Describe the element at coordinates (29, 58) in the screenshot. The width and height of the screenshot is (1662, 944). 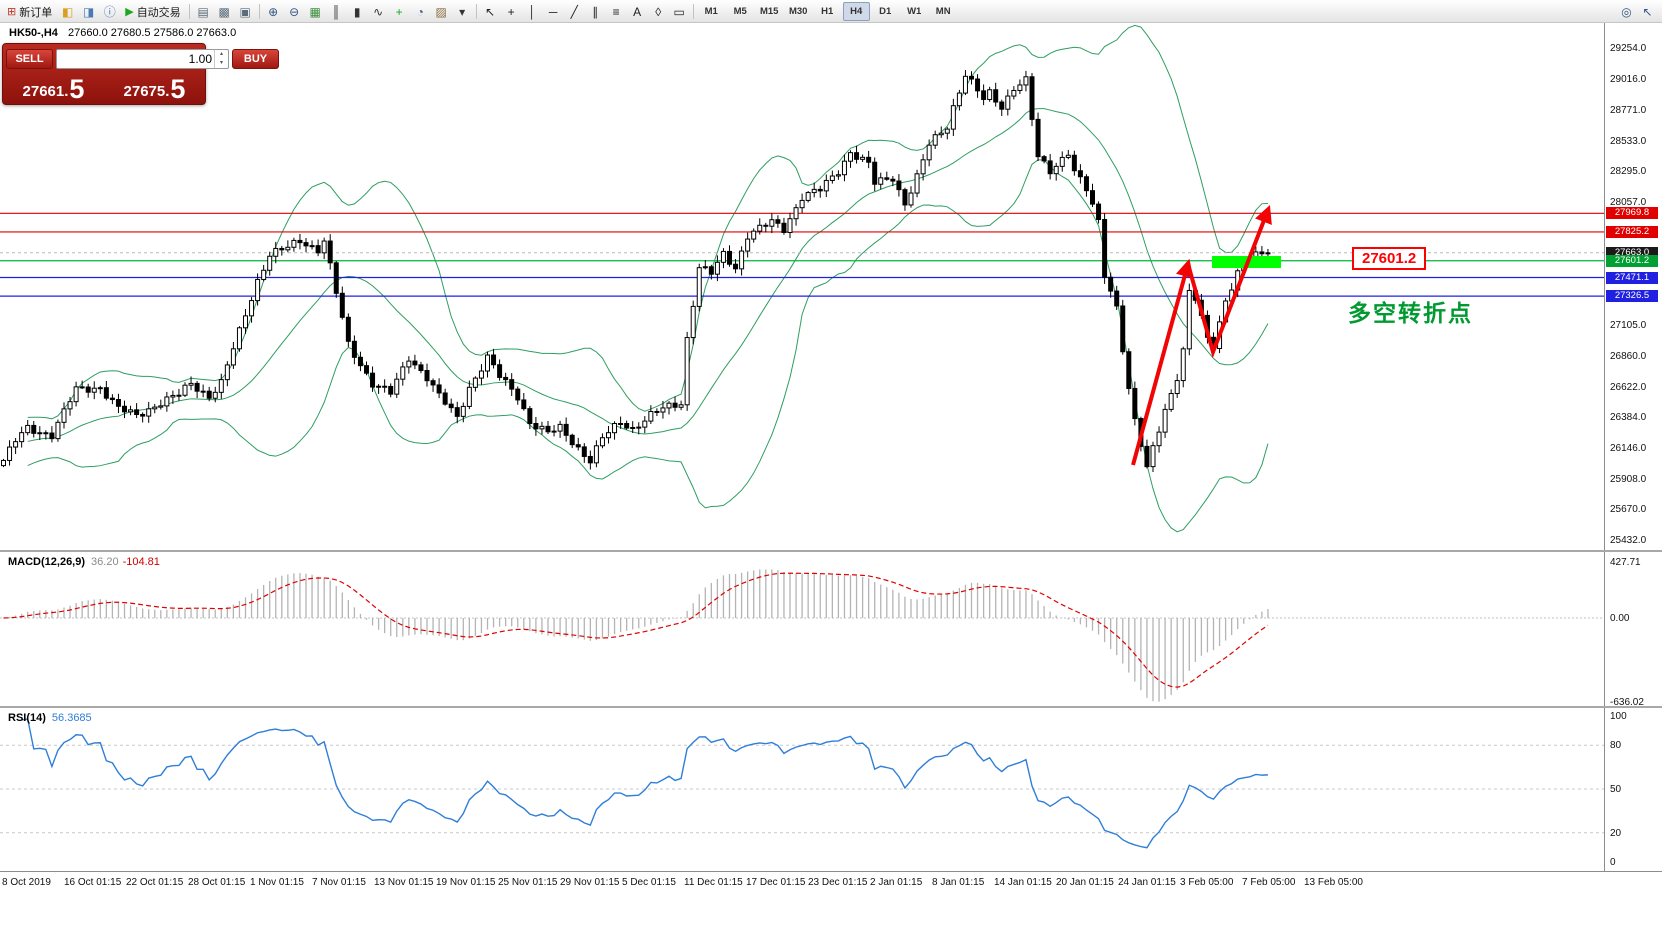
I see `sell-button: SELL` at that location.